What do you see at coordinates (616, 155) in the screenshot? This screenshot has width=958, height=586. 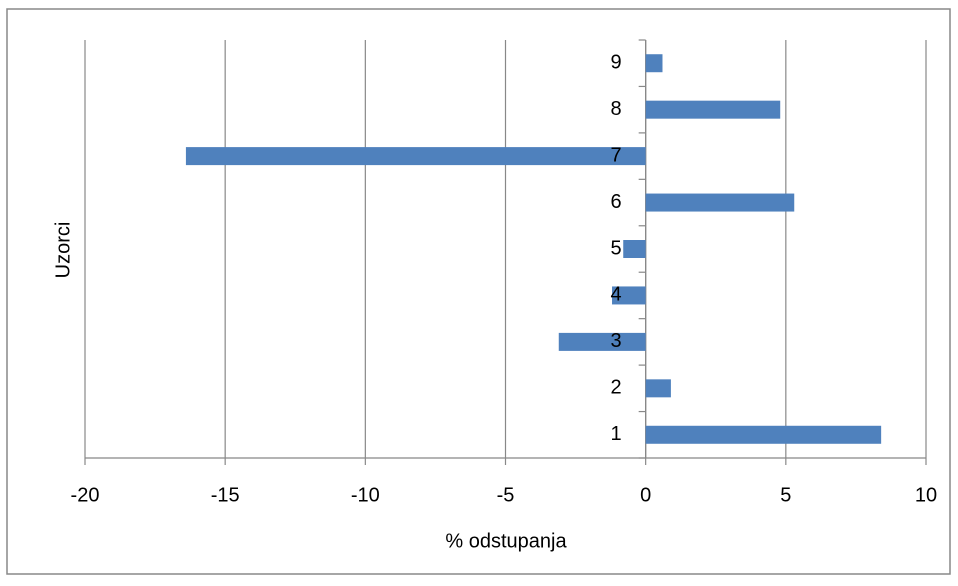 I see `y-tick-label: 7` at bounding box center [616, 155].